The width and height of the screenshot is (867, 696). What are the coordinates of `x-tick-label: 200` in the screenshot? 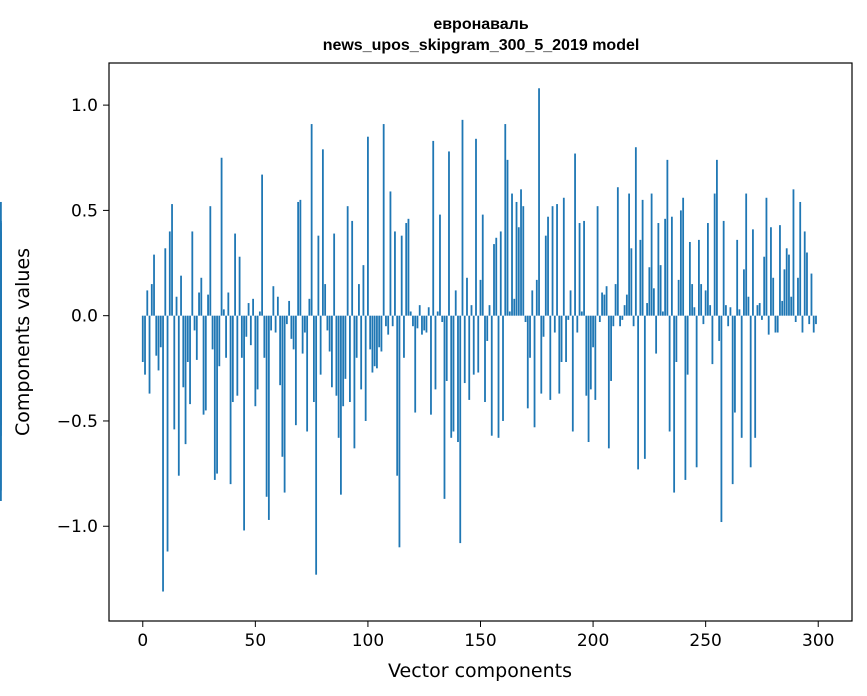 It's located at (593, 641).